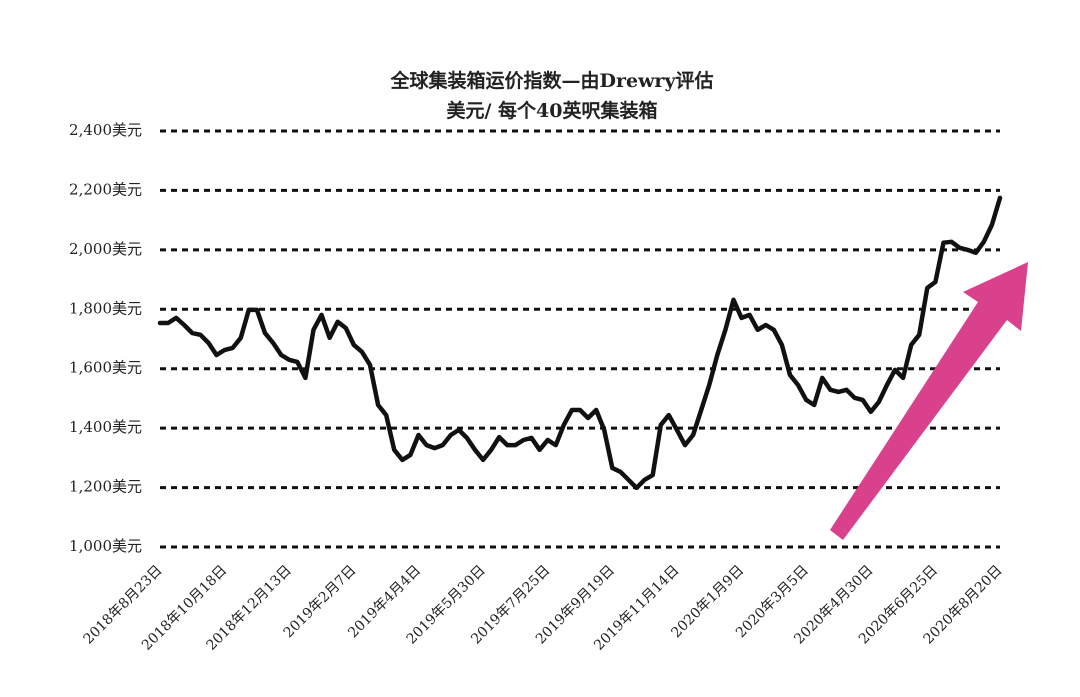 The height and width of the screenshot is (697, 1080). Describe the element at coordinates (105, 427) in the screenshot. I see `y-tick-label: 1,400美元` at that location.